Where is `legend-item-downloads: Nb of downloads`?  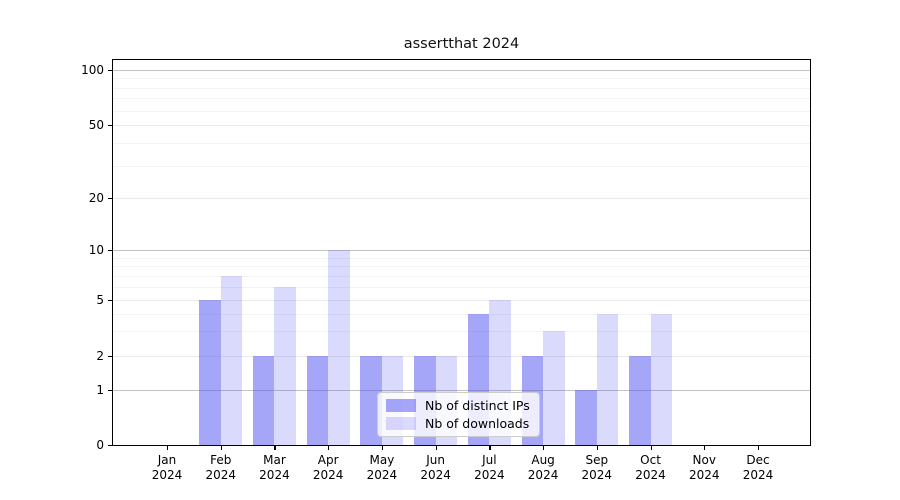
legend-item-downloads: Nb of downloads is located at coordinates (458, 423).